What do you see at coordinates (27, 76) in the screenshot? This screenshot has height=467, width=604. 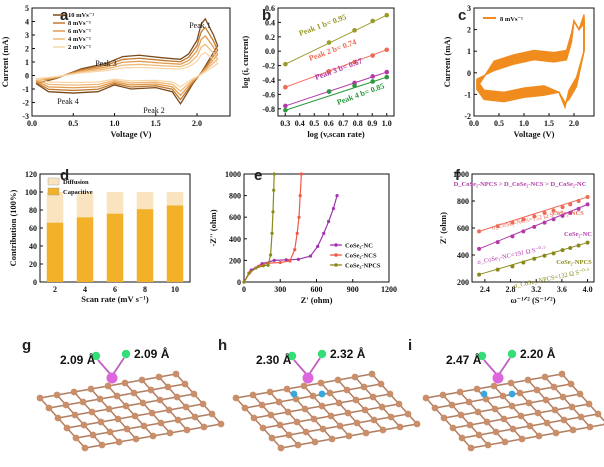 I see `y-tick-label: 0` at bounding box center [27, 76].